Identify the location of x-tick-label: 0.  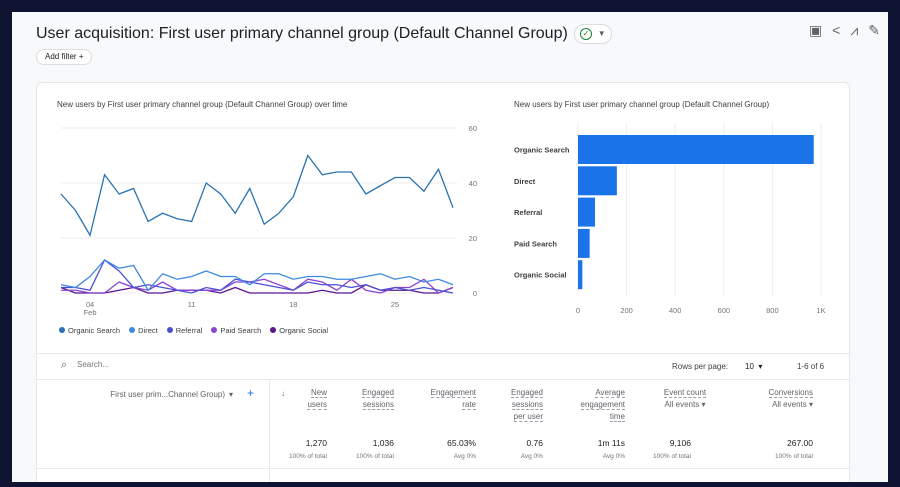
(578, 310).